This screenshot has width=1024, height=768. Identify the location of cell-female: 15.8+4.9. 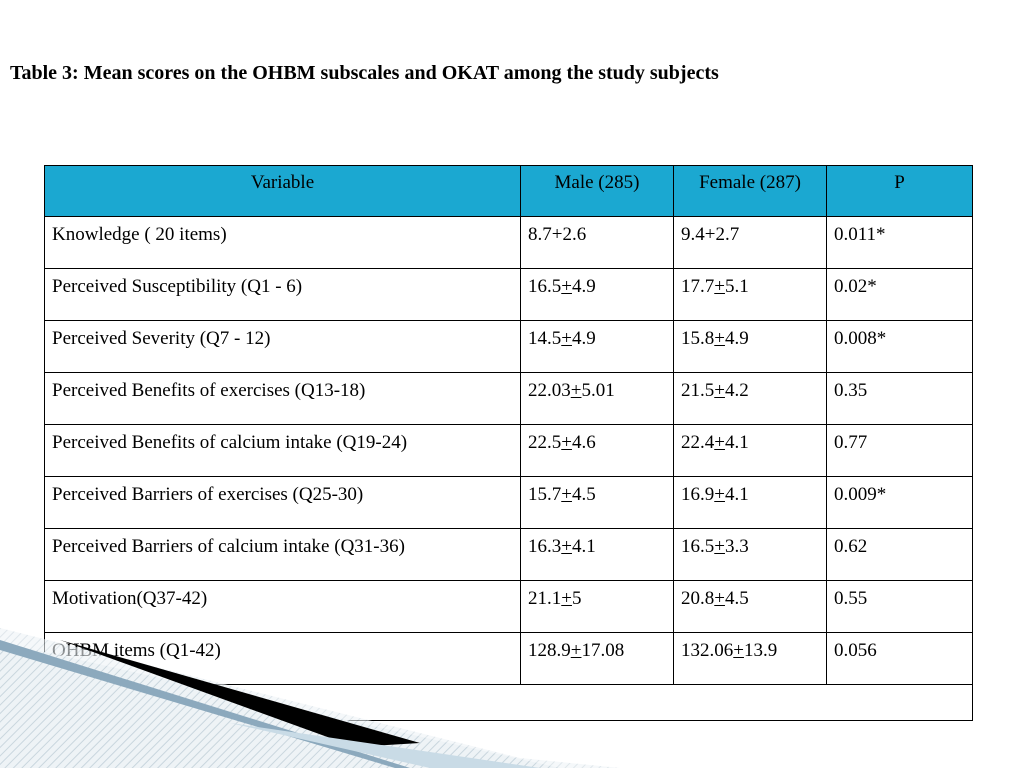
(750, 346).